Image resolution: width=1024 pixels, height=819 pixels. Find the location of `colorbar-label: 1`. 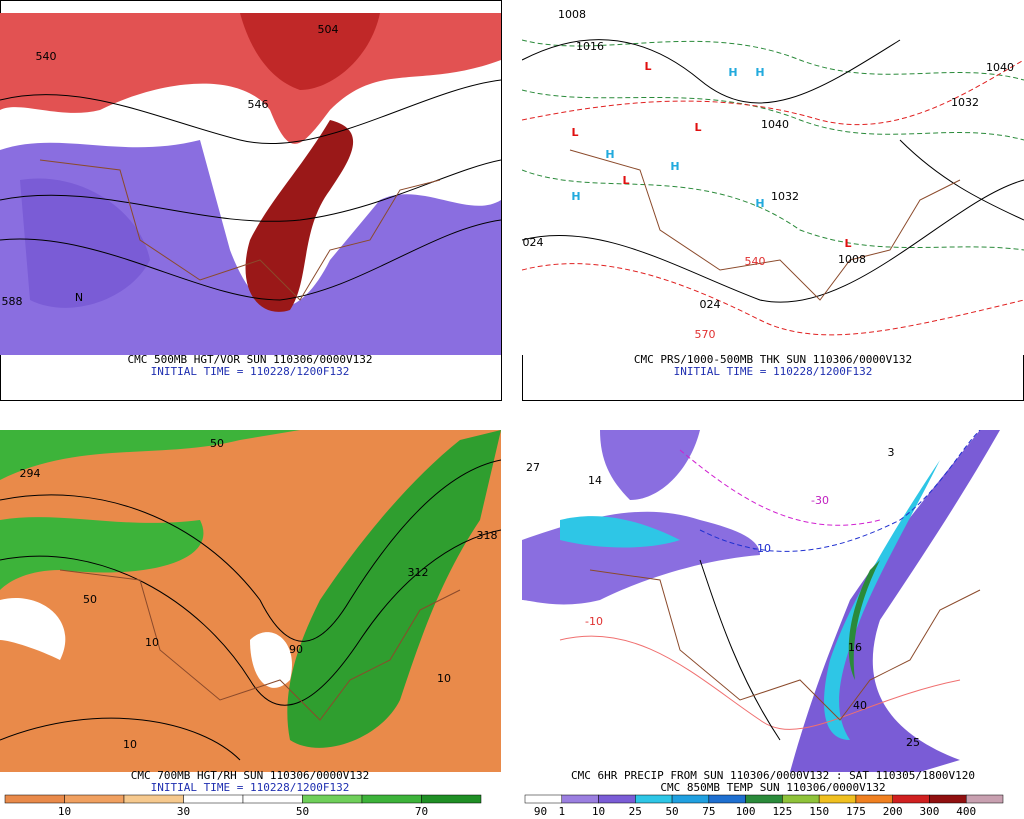

colorbar-label: 1 is located at coordinates (561, 811).